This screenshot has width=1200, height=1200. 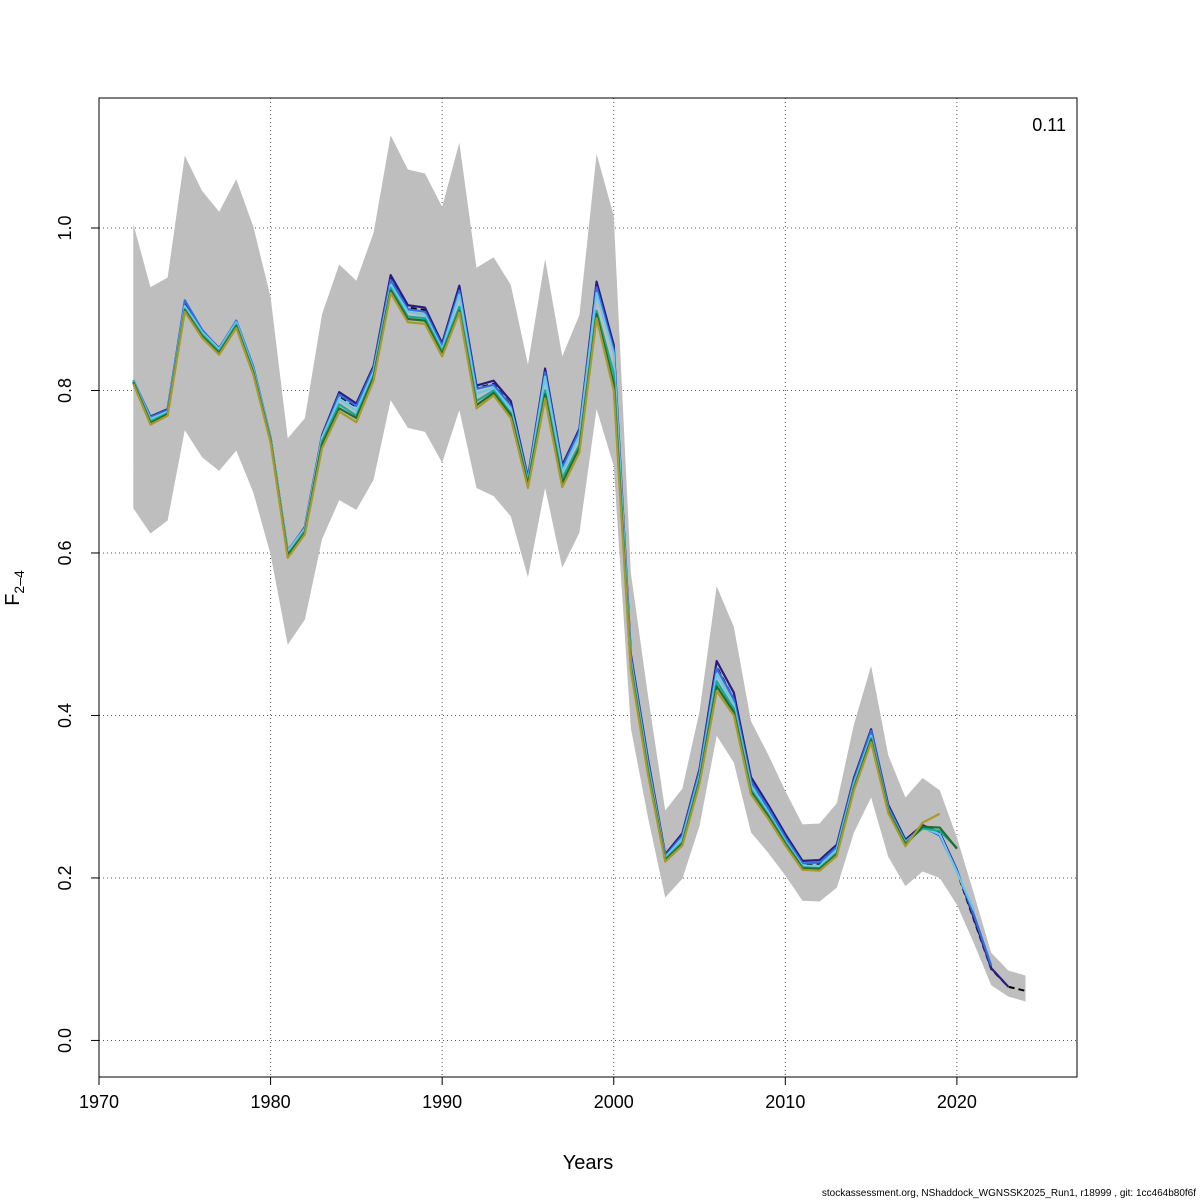 What do you see at coordinates (99, 1102) in the screenshot?
I see `x-tick-label: 1970` at bounding box center [99, 1102].